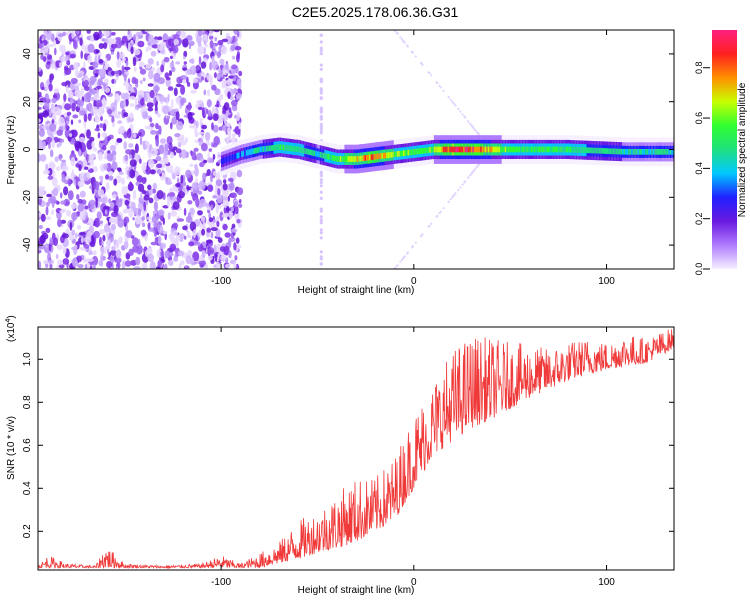  I want to click on x-tick-label: 100, so click(606, 281).